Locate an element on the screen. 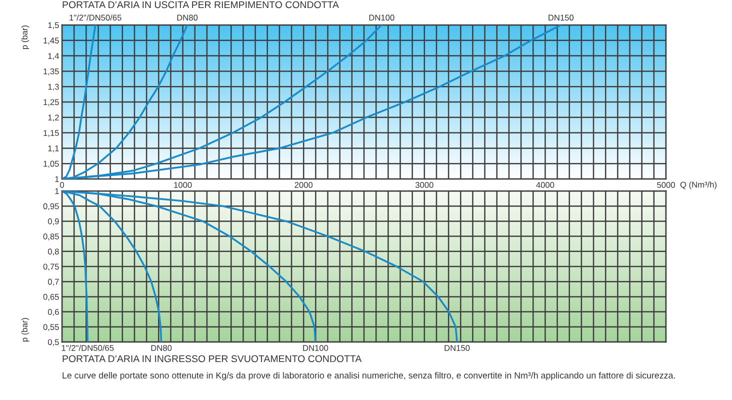 The height and width of the screenshot is (400, 732). x-tick-label: 1000 is located at coordinates (183, 185).